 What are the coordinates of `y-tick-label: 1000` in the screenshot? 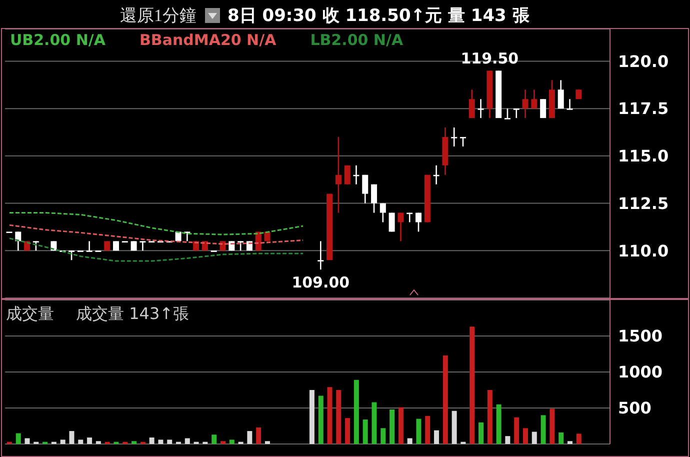 It's located at (640, 372).